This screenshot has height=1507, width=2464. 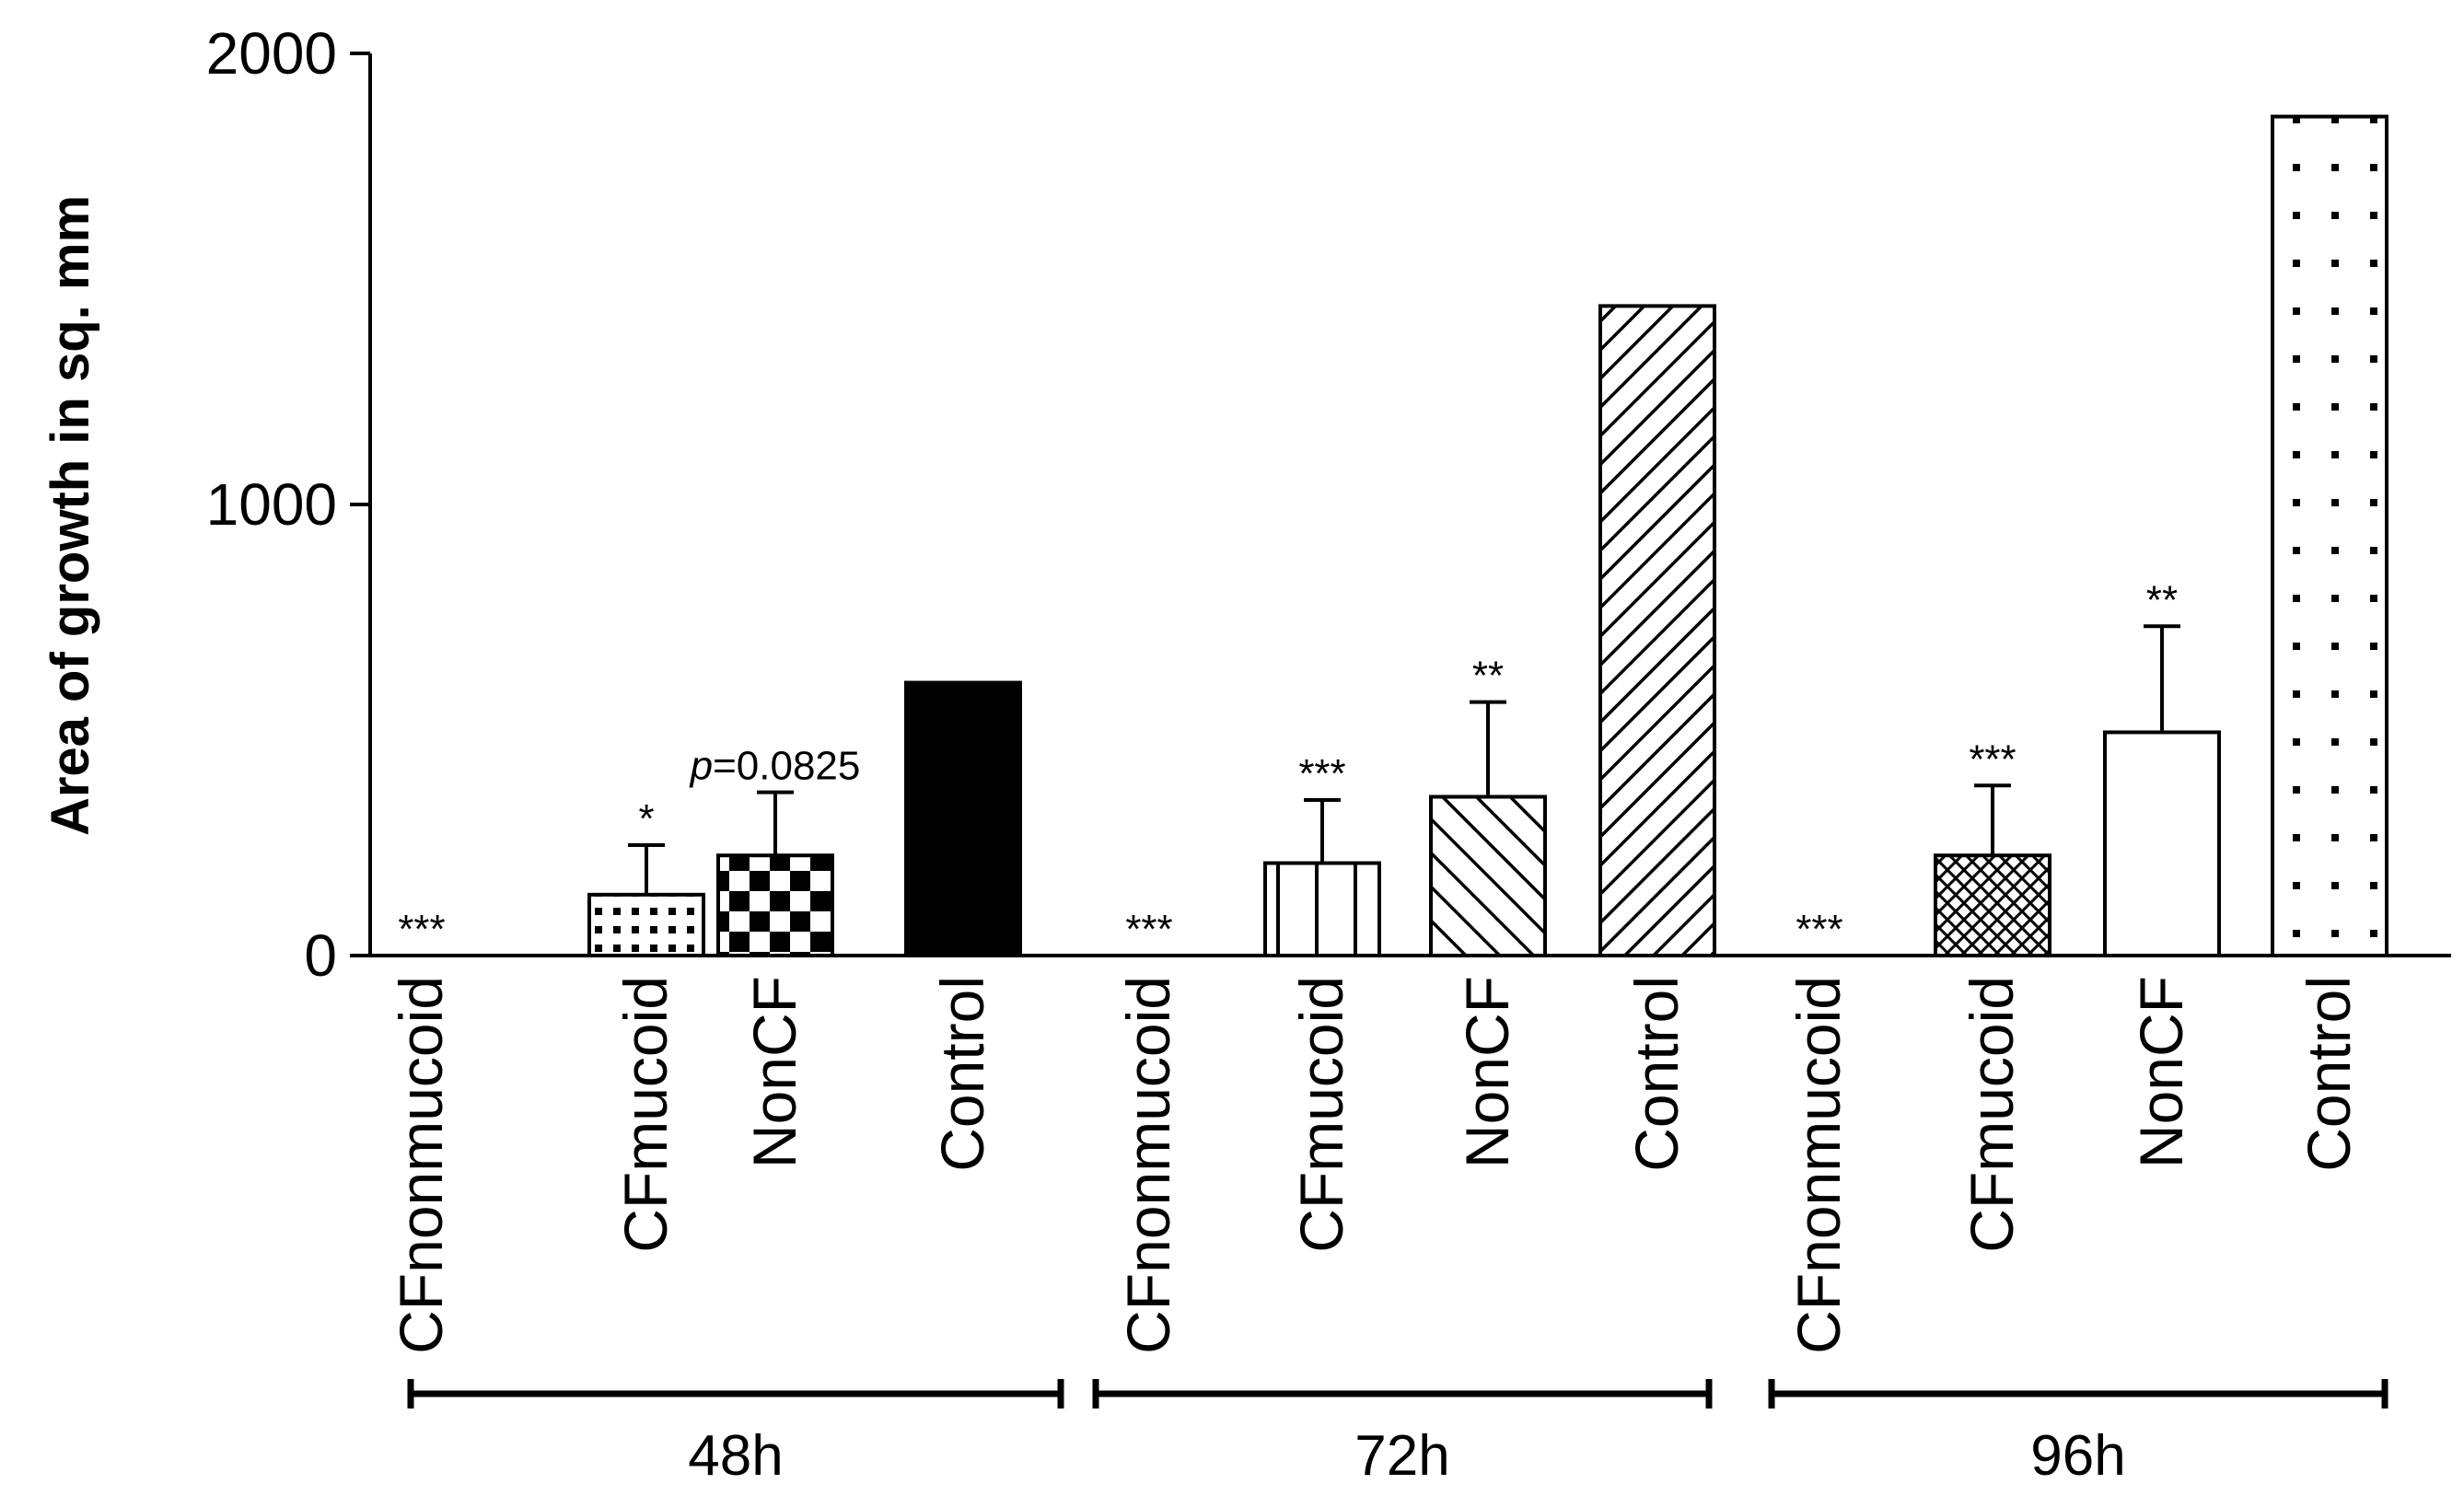 I want to click on y-tick-label: 0, so click(x=320, y=955).